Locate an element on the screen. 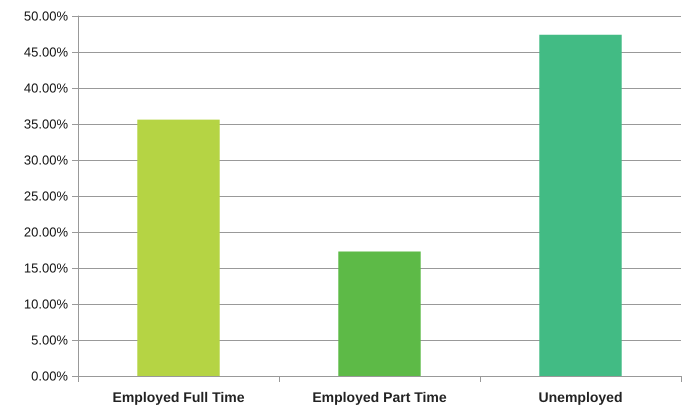 This screenshot has width=683, height=413. y-tick-label: 50.00% is located at coordinates (46, 16).